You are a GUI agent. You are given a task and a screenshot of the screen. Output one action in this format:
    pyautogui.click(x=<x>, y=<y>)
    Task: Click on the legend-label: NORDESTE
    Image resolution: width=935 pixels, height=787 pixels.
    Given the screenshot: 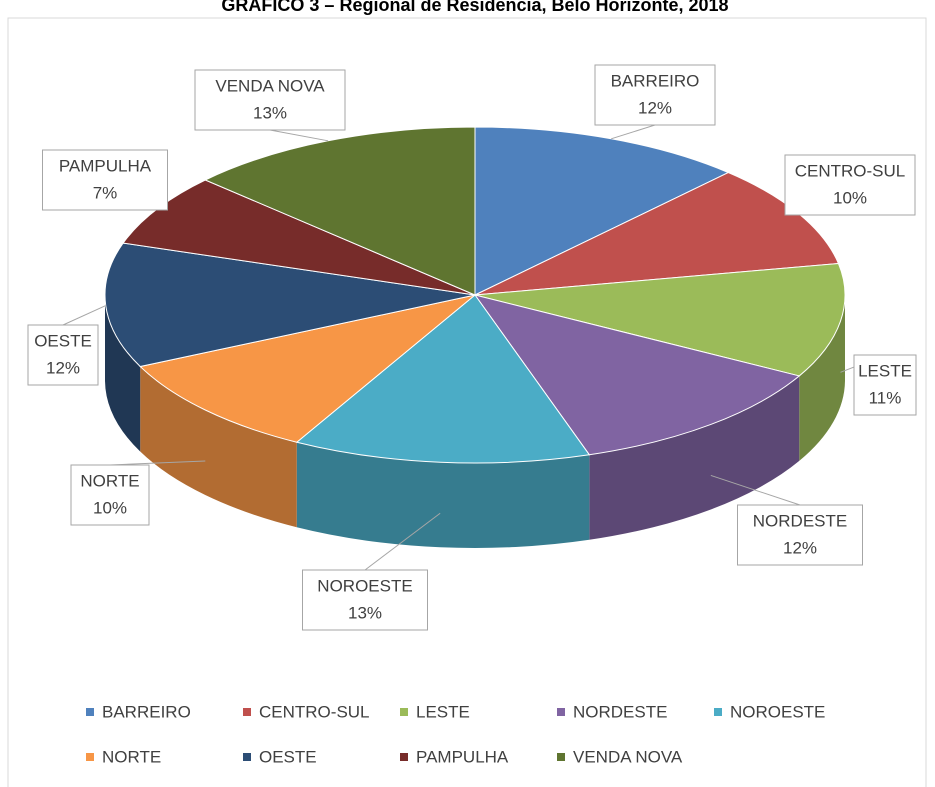 What is the action you would take?
    pyautogui.click(x=620, y=711)
    